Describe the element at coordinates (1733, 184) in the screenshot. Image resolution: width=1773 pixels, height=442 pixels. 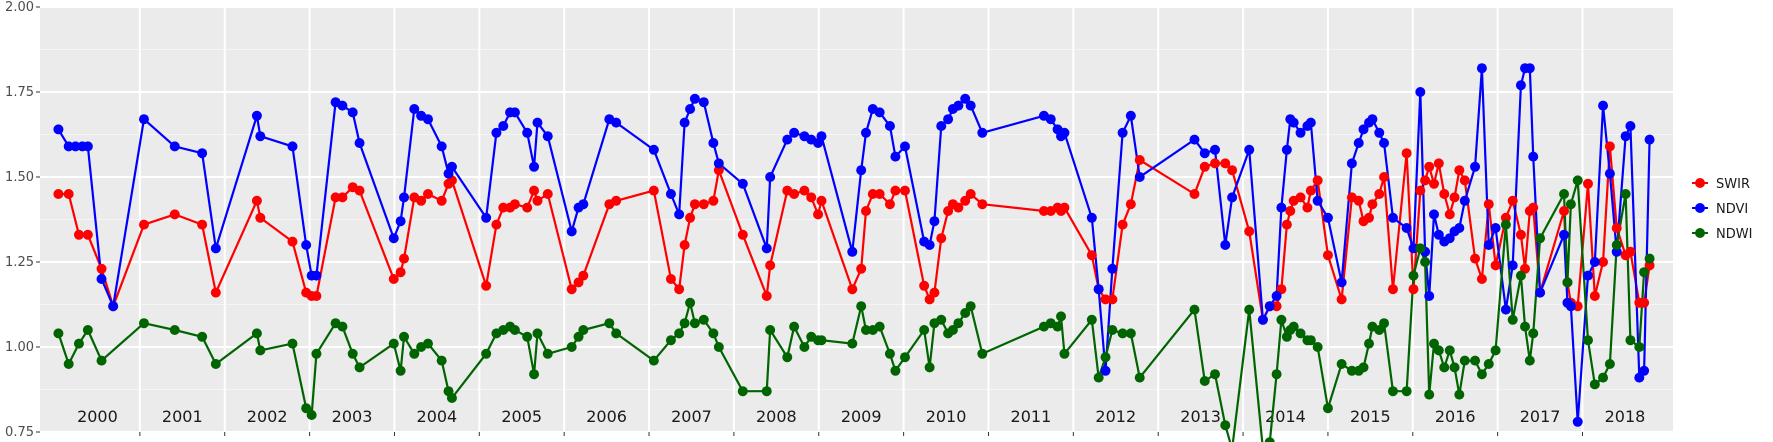
I see `legend-label-swir: SWIR` at that location.